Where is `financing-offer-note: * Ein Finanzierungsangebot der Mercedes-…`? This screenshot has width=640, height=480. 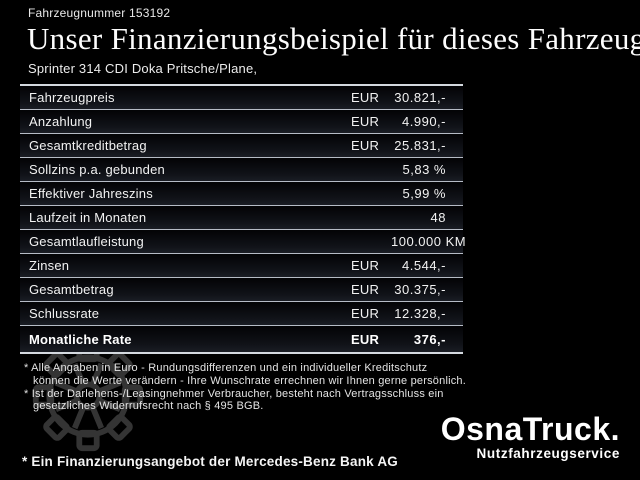
financing-offer-note: * Ein Finanzierungsangebot der Mercedes-… is located at coordinates (210, 461).